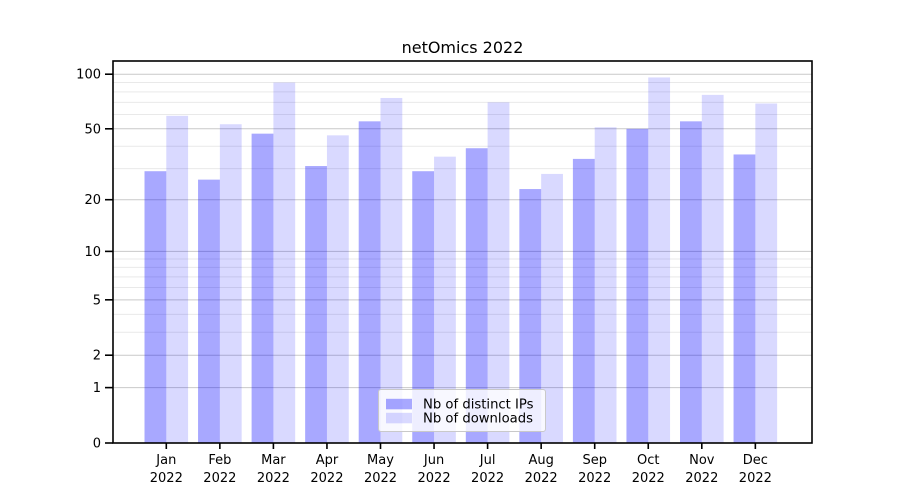  Describe the element at coordinates (691, 282) in the screenshot. I see `bar-distinct-ips-nov` at that location.